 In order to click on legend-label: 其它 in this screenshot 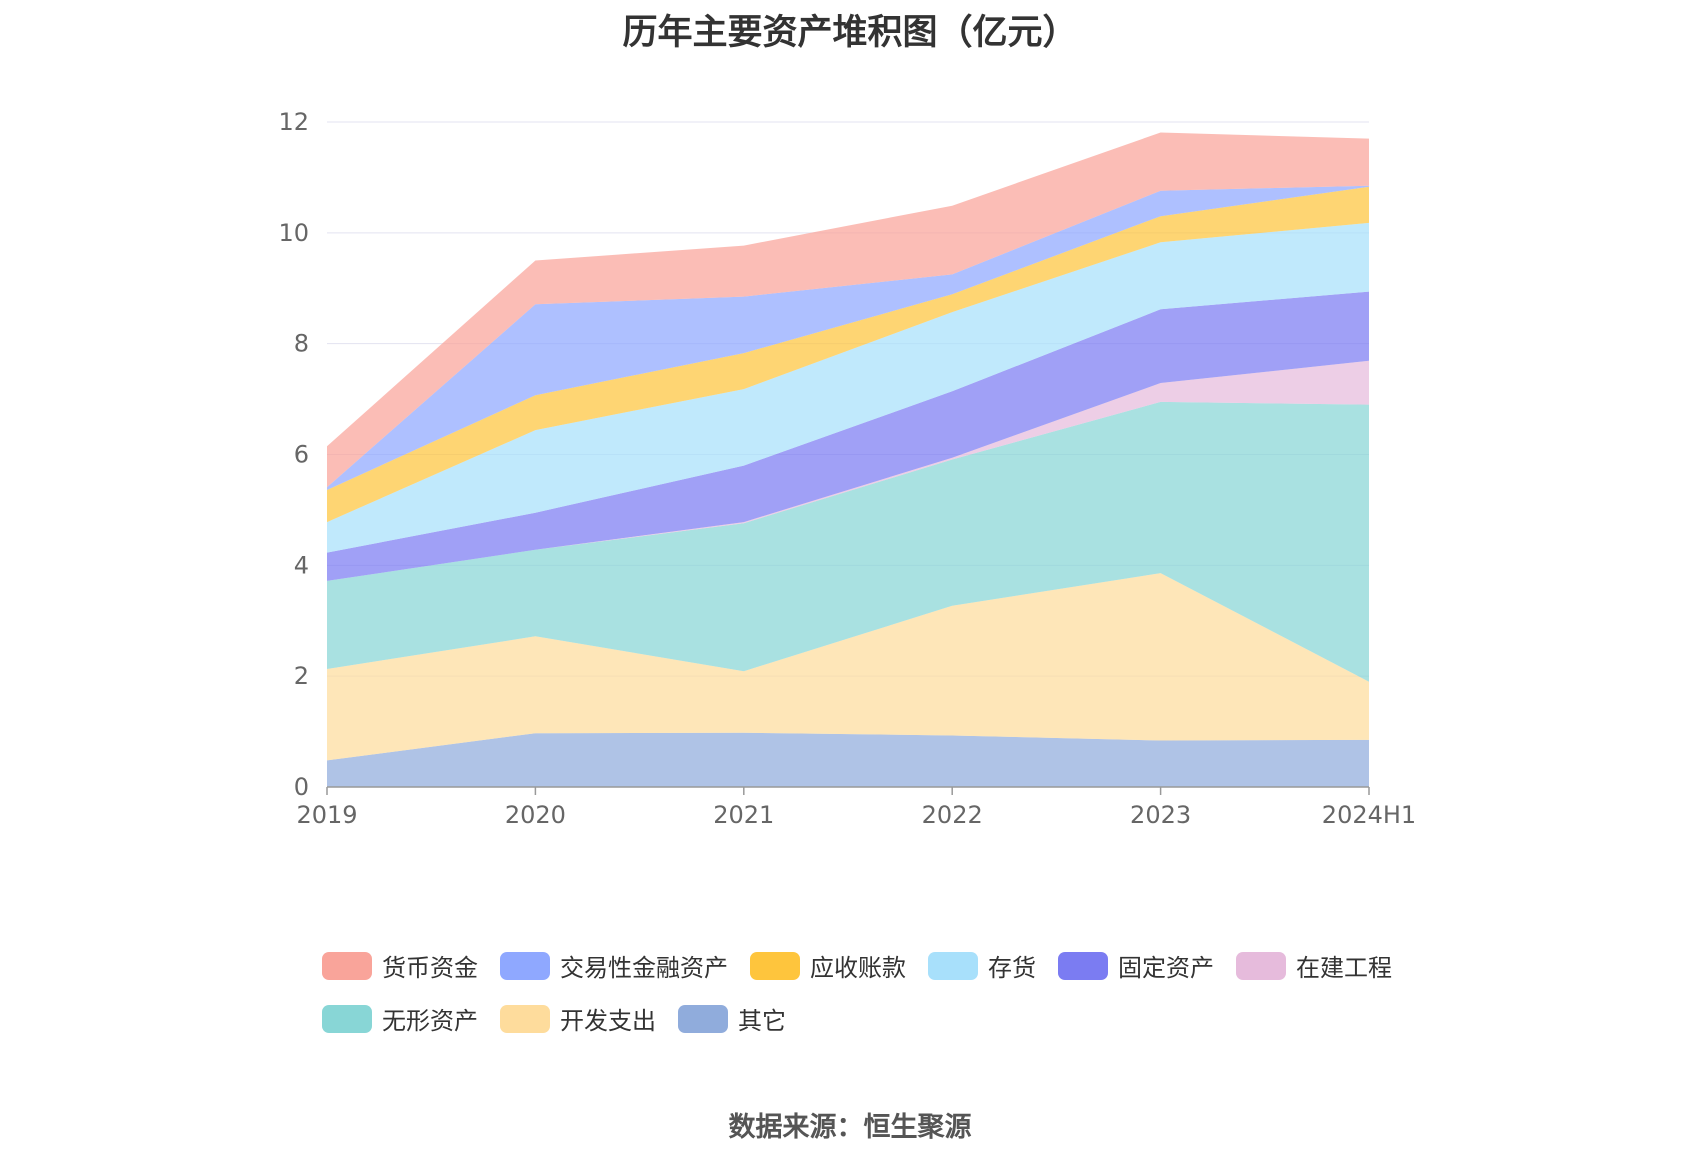, I will do `click(762, 1021)`.